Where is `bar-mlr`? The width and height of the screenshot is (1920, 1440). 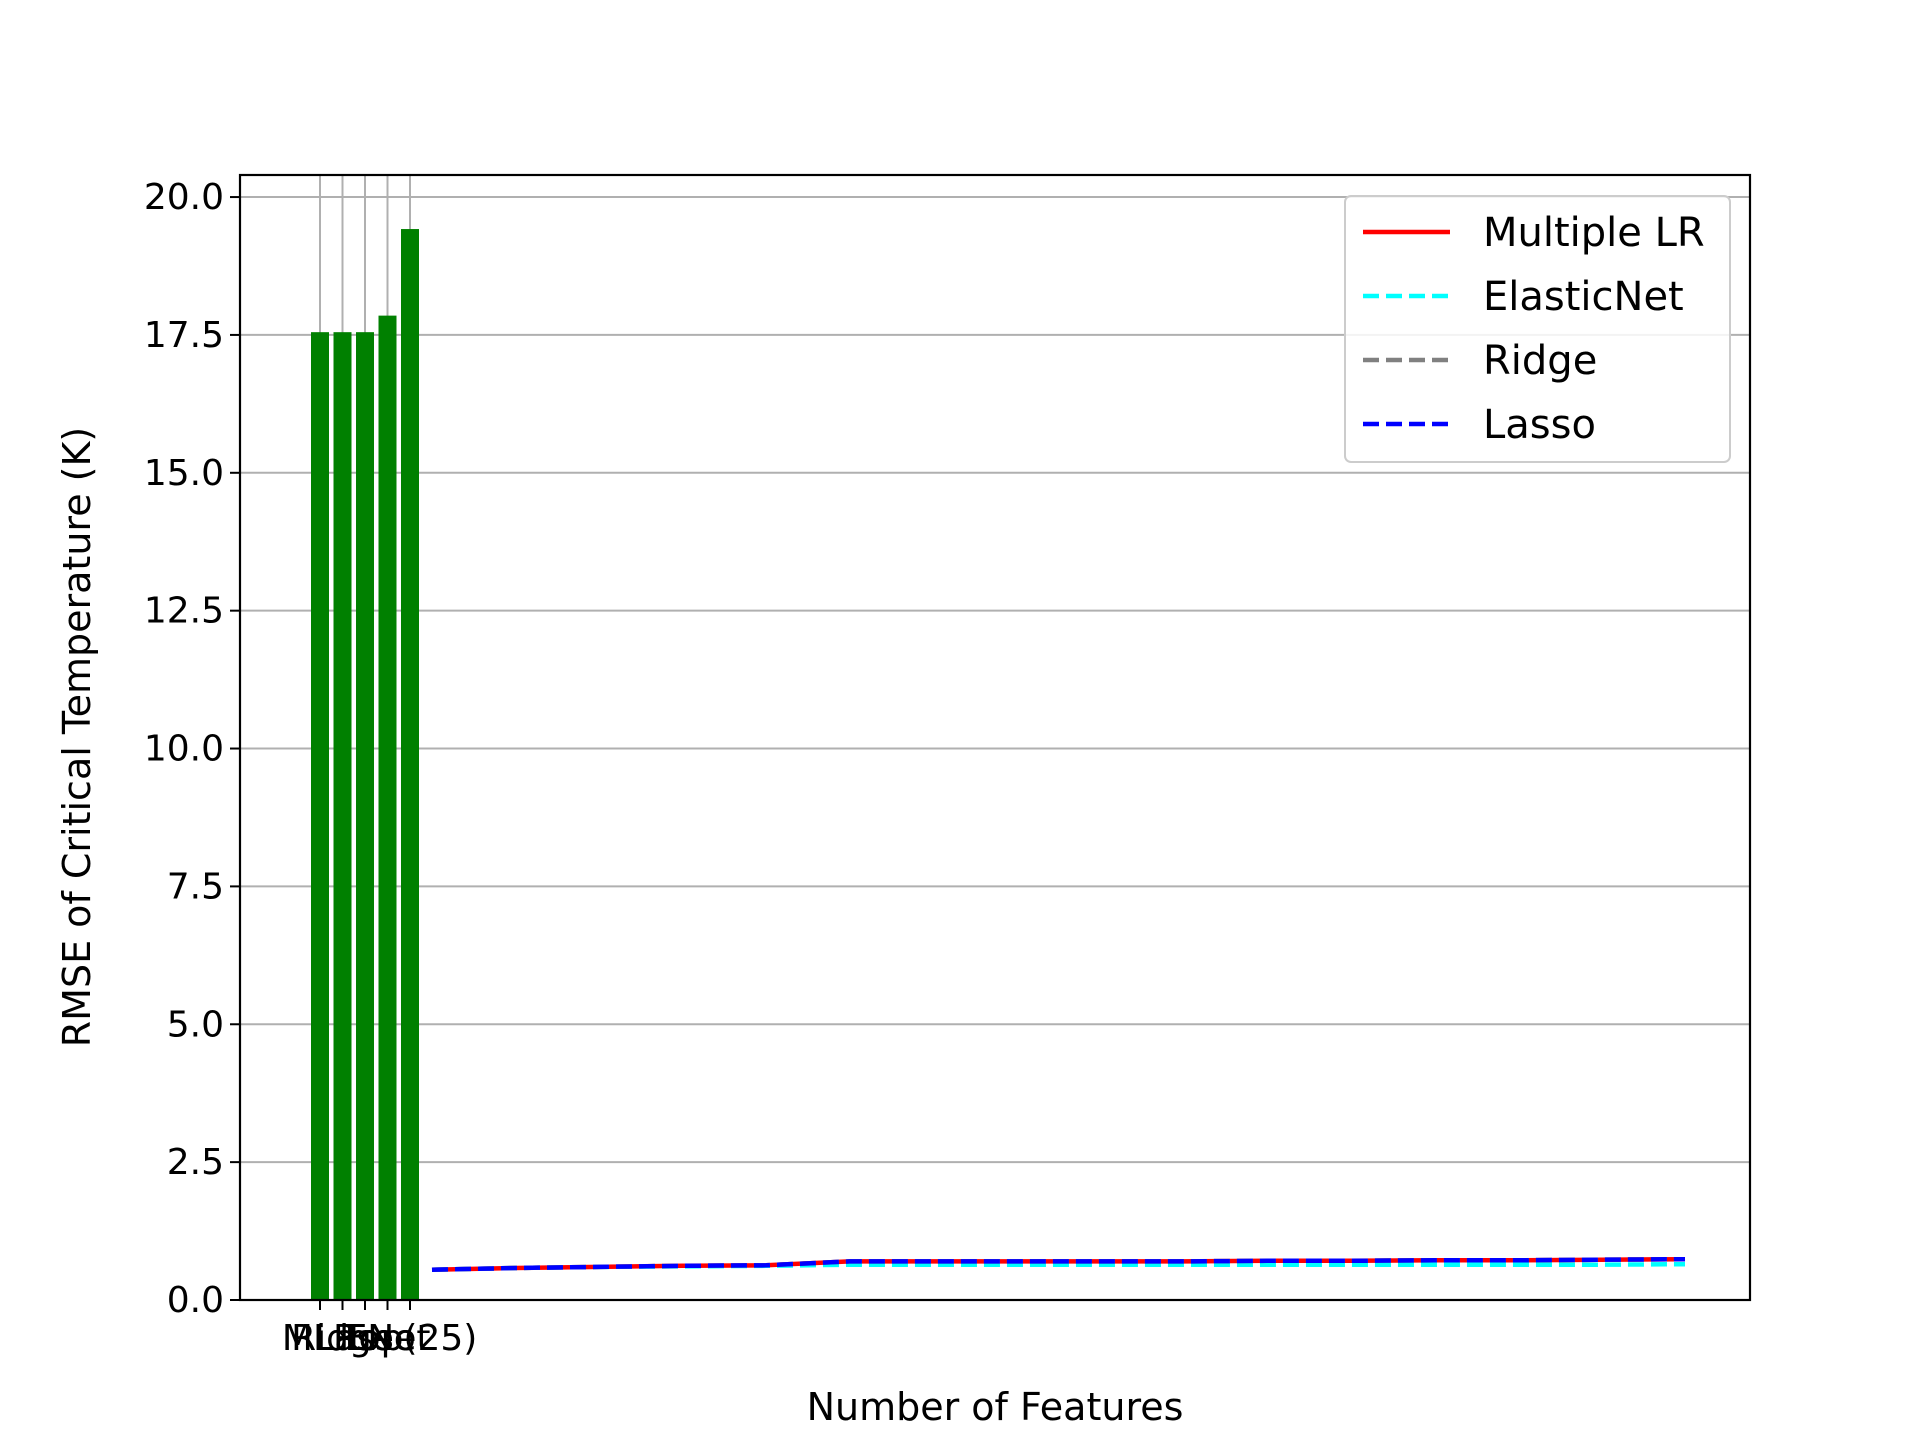
bar-mlr is located at coordinates (320, 816).